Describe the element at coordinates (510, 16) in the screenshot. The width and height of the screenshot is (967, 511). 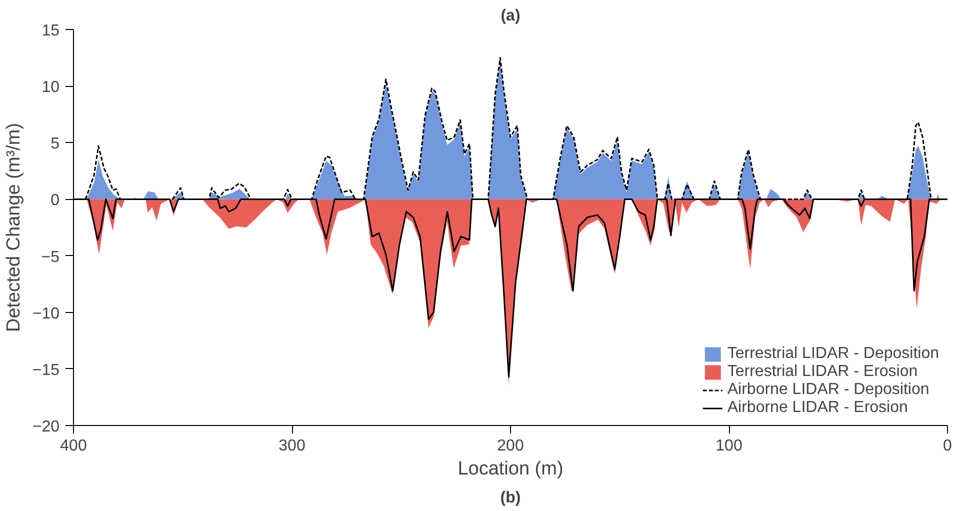
I see `chart-title: (a)` at that location.